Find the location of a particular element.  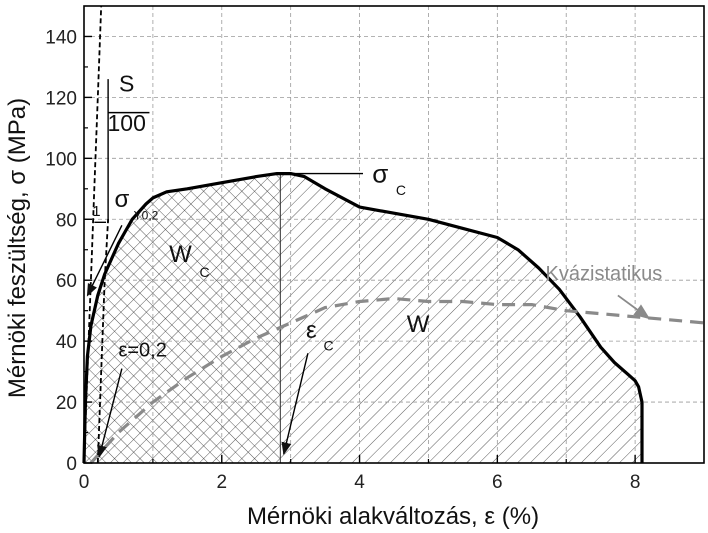

y-tick-label: 40 is located at coordinates (66, 342).